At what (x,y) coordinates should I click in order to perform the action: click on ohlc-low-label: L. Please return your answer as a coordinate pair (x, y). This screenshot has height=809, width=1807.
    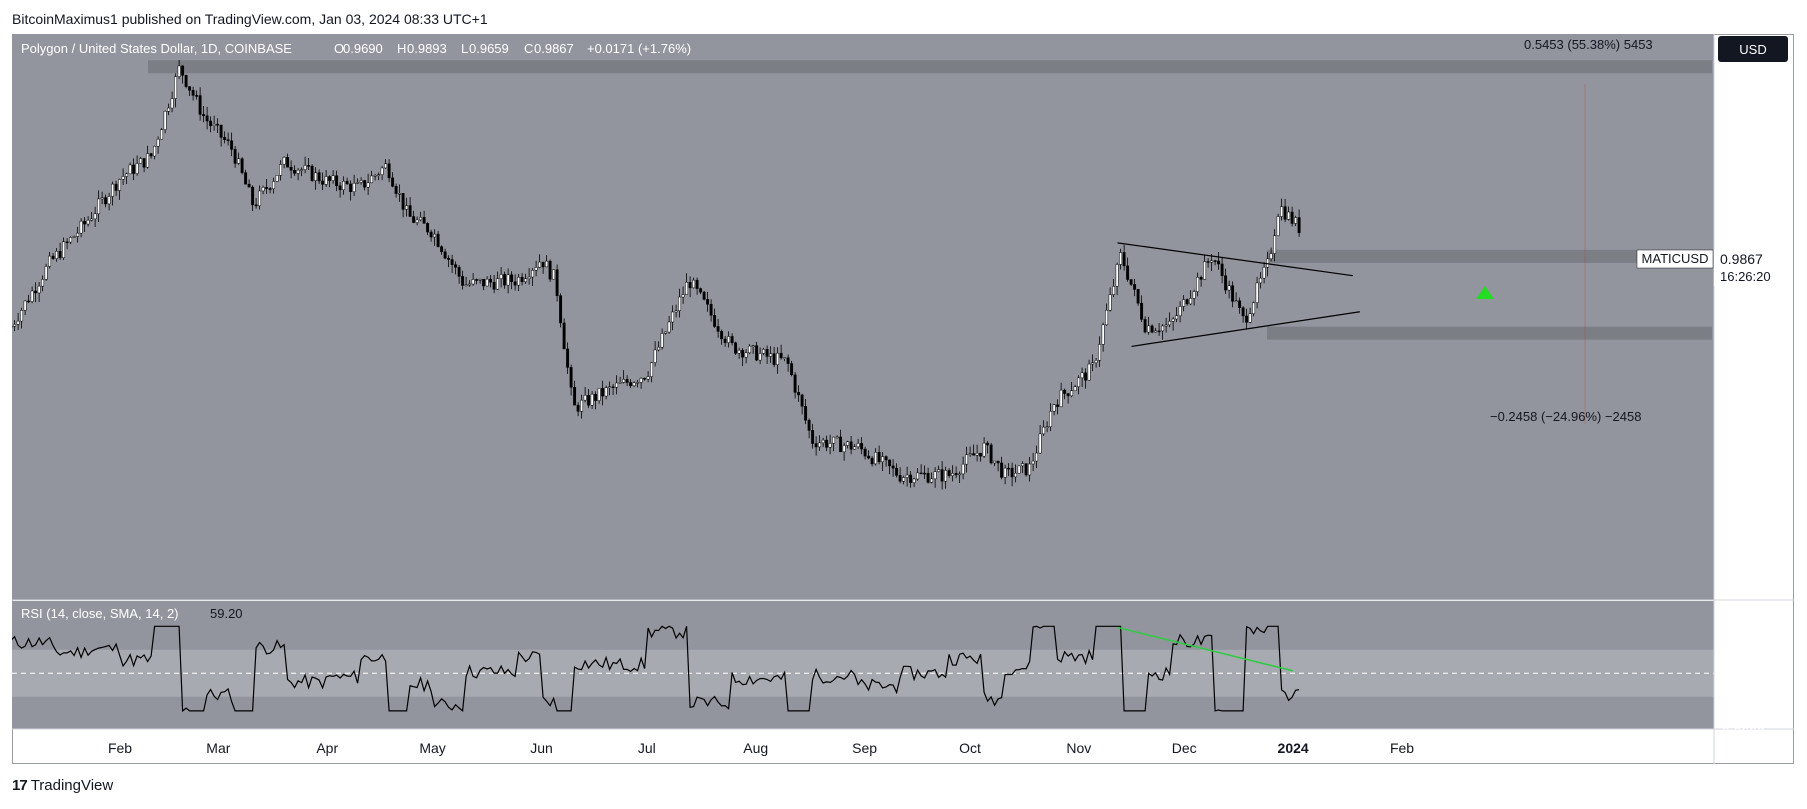
    Looking at the image, I should click on (464, 48).